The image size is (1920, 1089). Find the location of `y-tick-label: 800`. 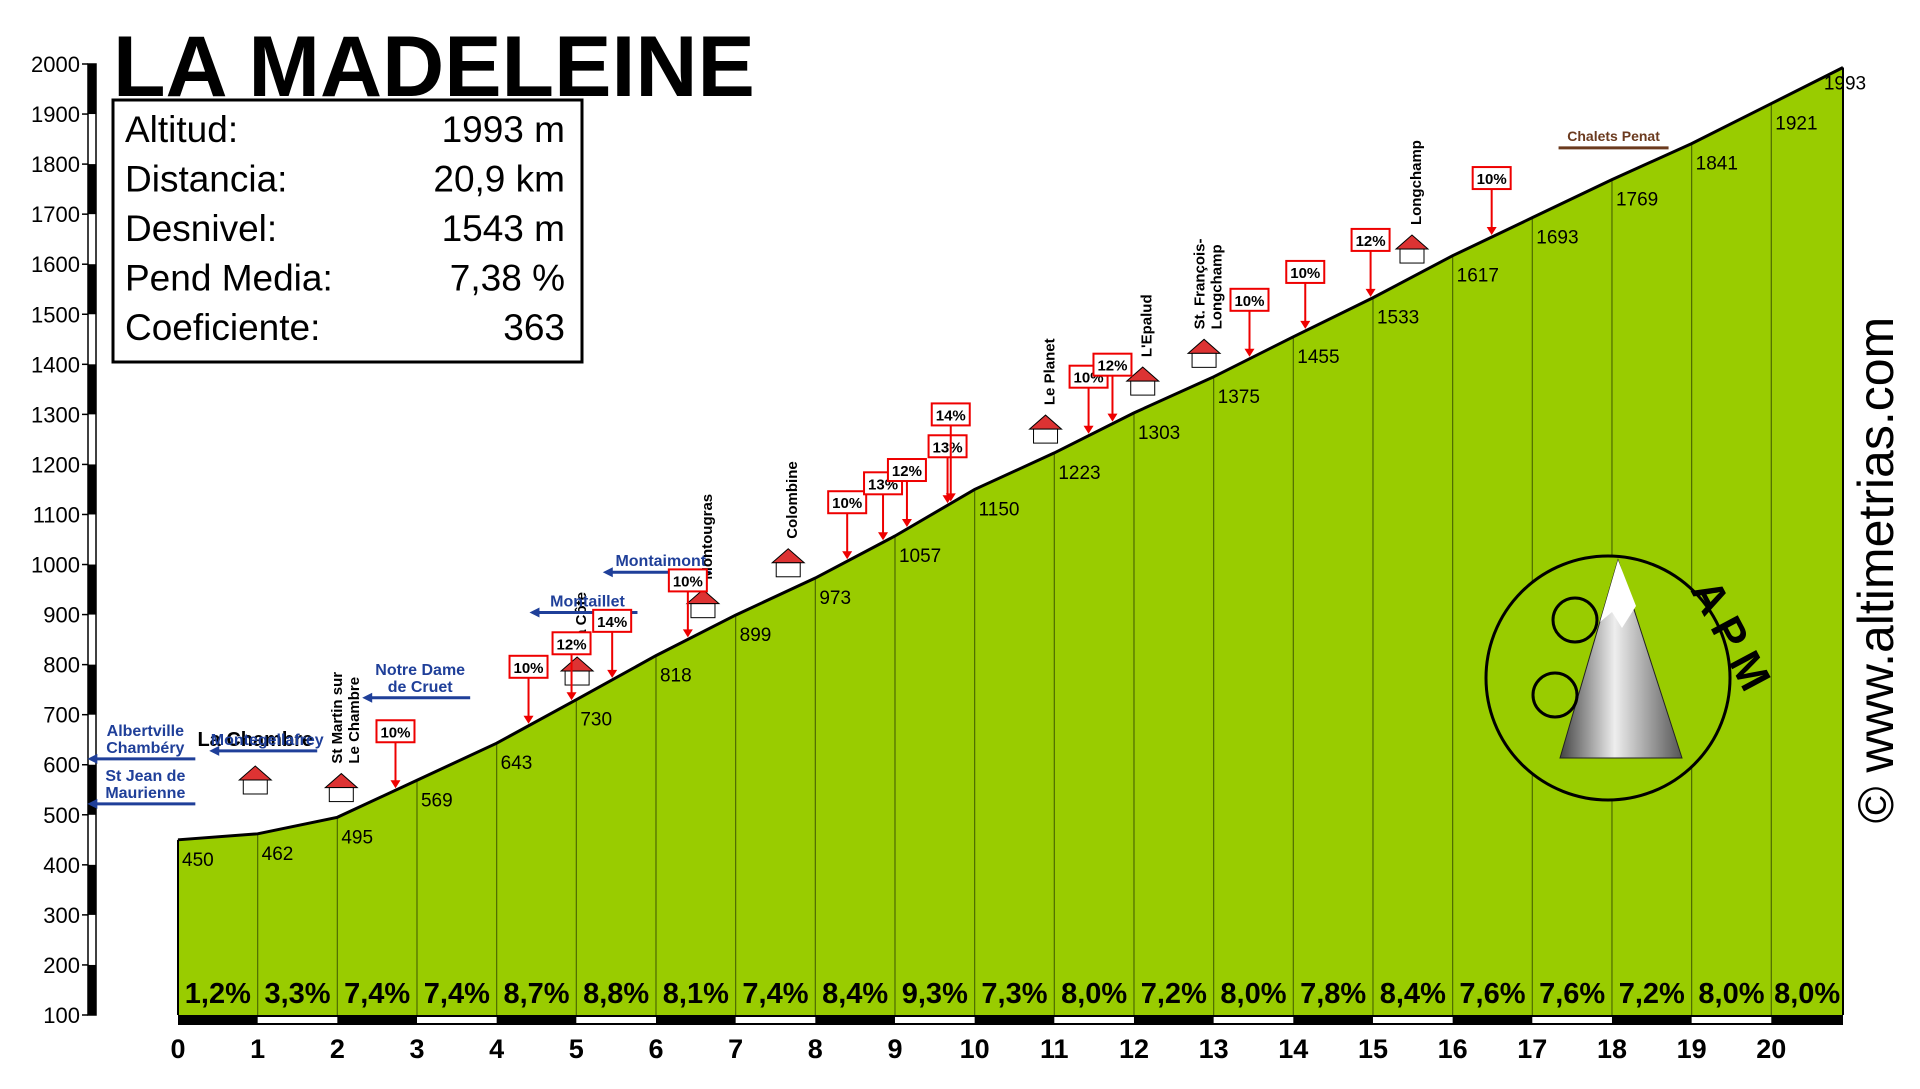

y-tick-label: 800 is located at coordinates (61, 665).